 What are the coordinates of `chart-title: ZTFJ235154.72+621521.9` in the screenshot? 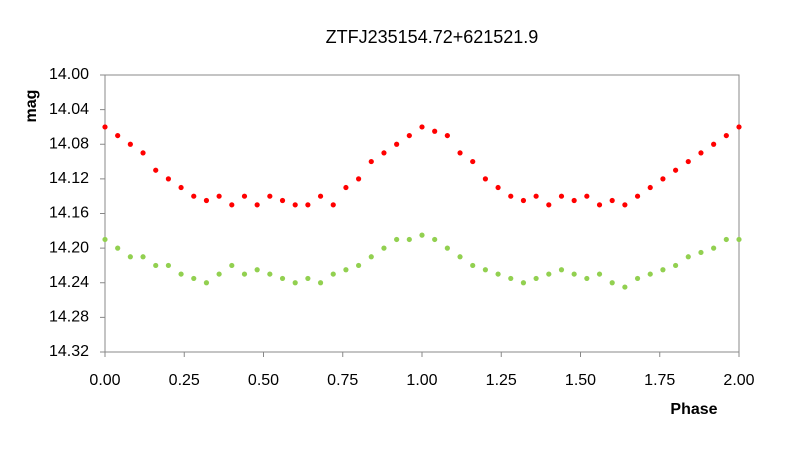 It's located at (432, 37).